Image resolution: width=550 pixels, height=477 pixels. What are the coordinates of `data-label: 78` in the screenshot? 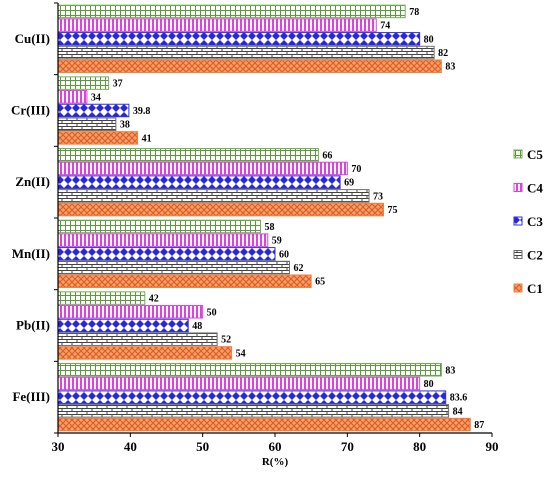 It's located at (414, 12).